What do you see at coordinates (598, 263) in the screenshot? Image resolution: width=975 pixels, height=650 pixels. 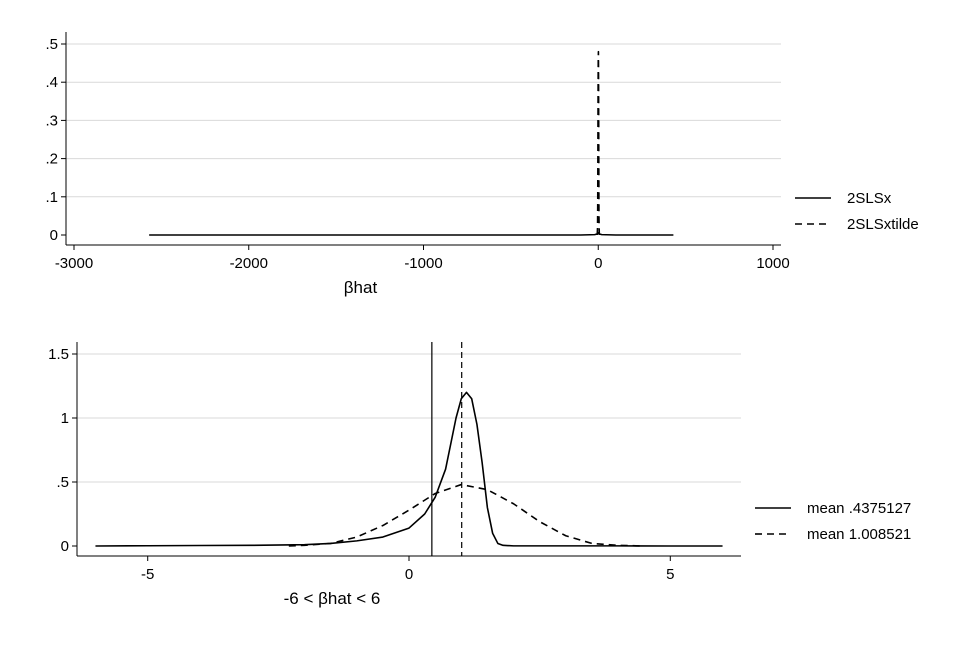 I see `x-tick-label-3: 0` at bounding box center [598, 263].